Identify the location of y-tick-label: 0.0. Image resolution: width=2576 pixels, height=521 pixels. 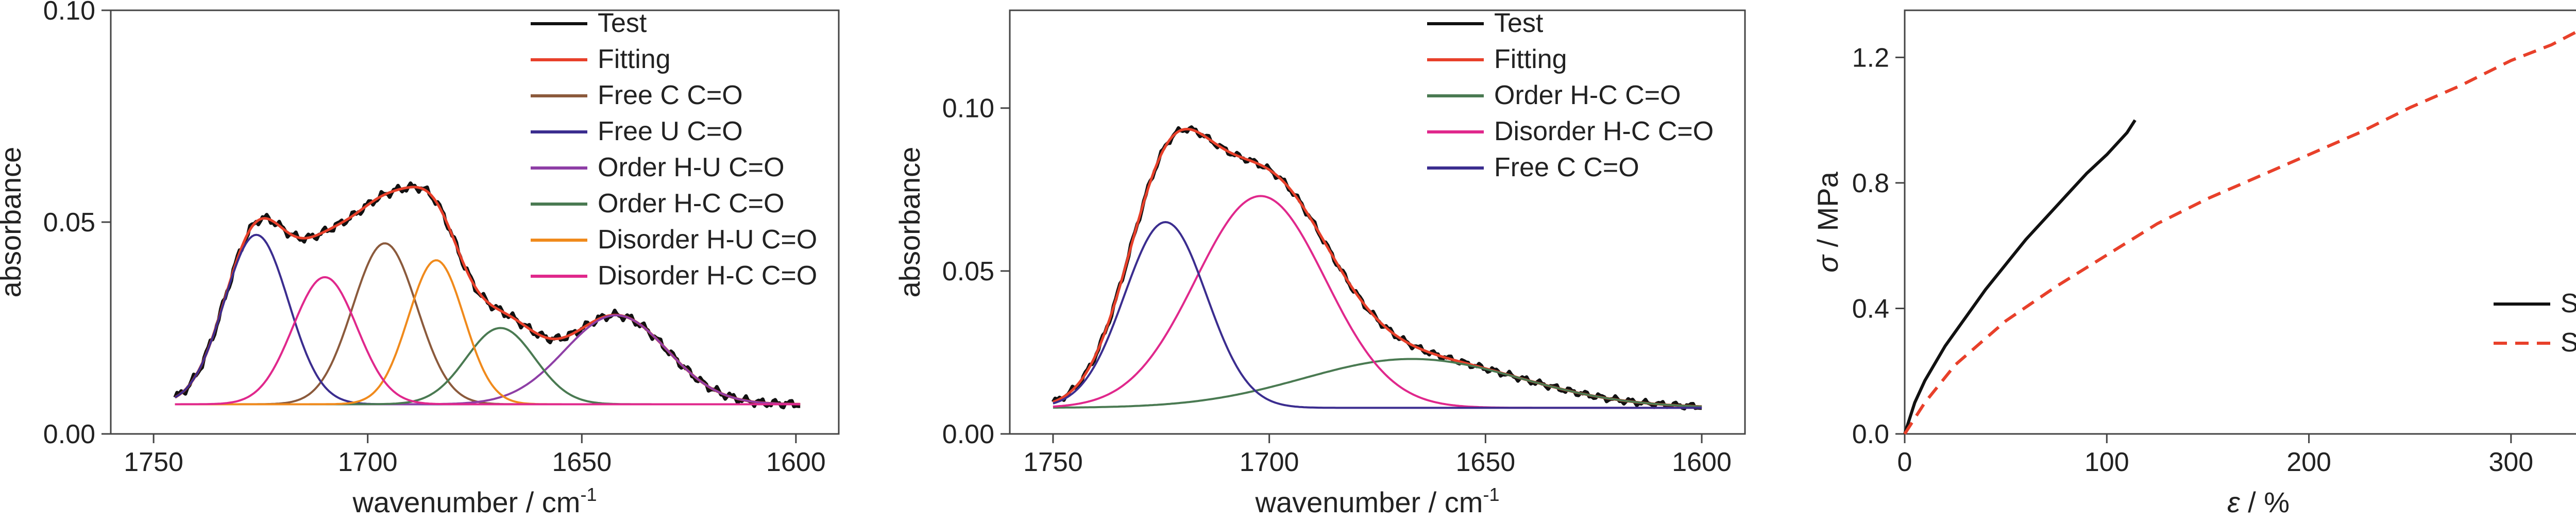
(1870, 434).